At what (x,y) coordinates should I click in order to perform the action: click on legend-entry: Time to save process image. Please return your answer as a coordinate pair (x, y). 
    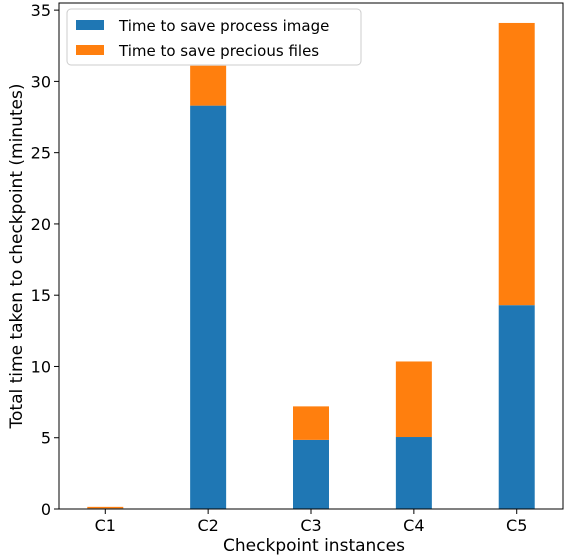
    Looking at the image, I should click on (223, 26).